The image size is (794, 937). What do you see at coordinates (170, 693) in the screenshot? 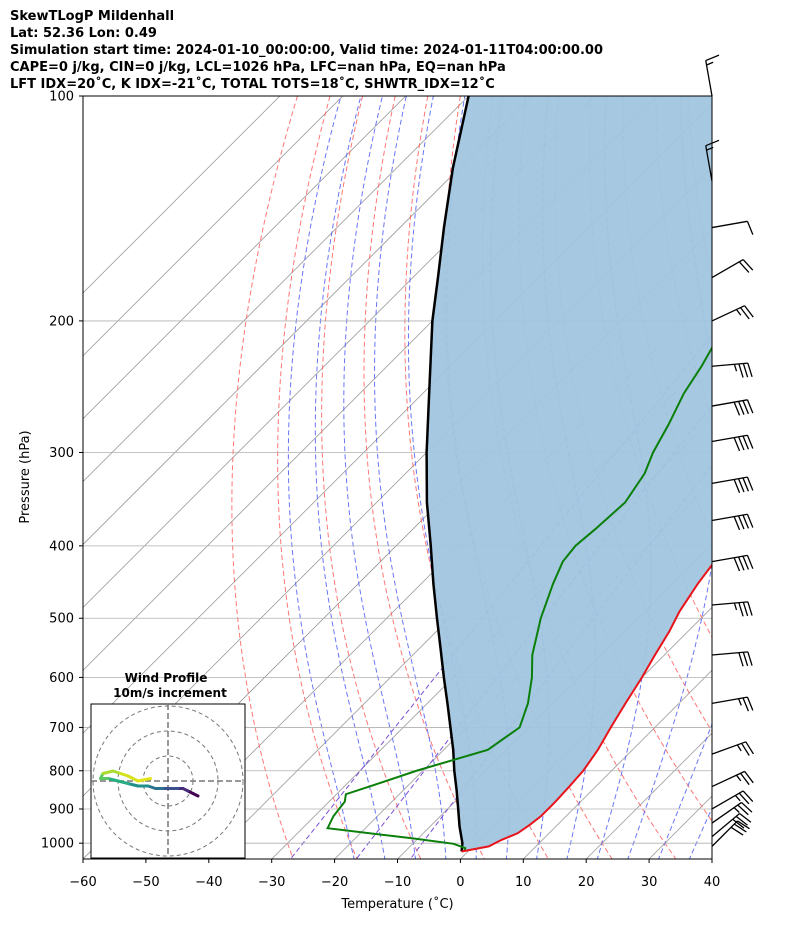
I see `hodograph-subtitle: 10m/s increment` at bounding box center [170, 693].